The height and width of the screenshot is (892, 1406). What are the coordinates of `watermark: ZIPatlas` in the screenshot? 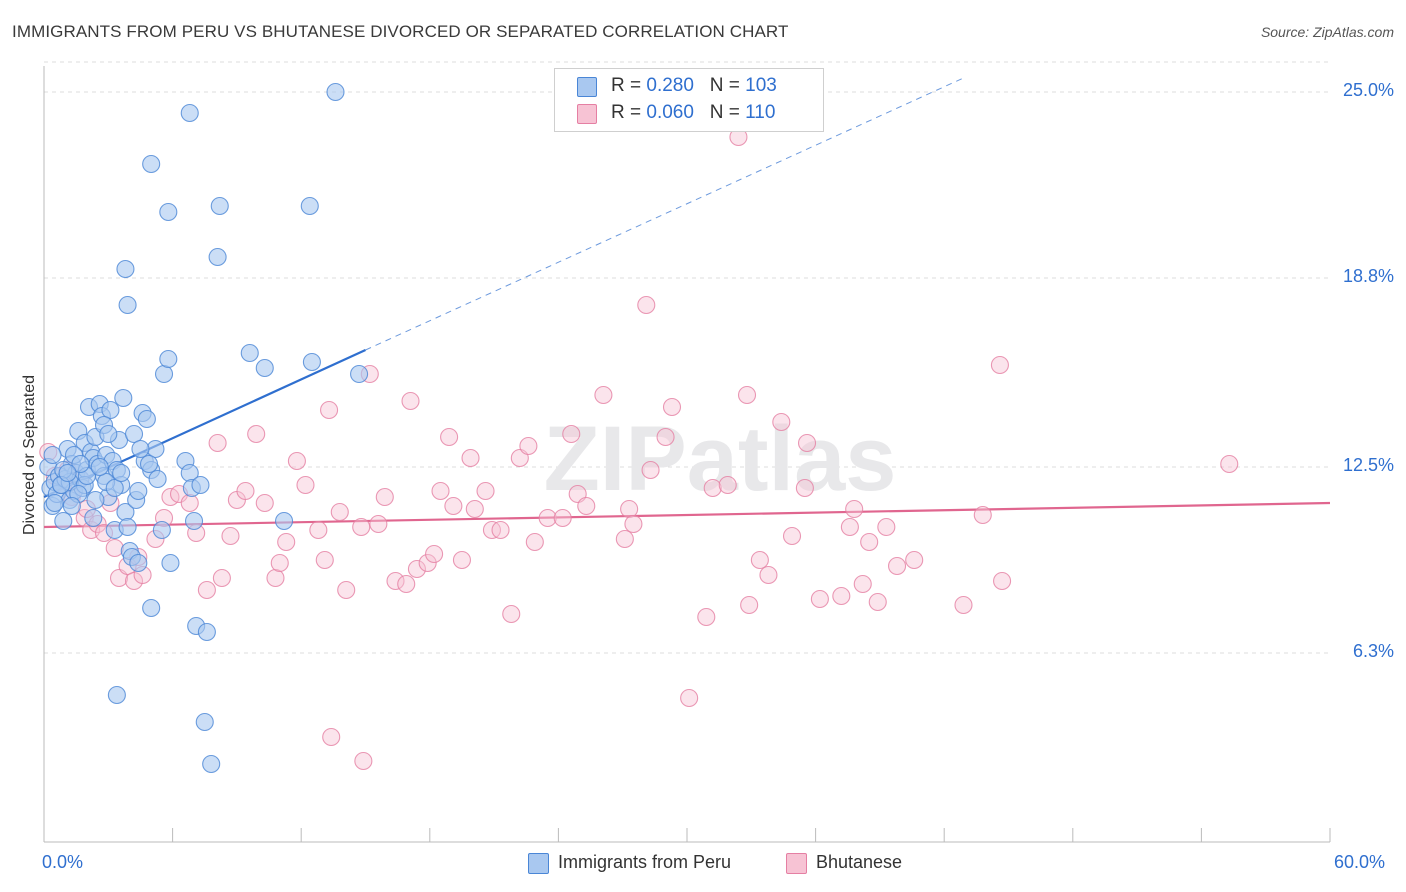 It's located at (720, 459).